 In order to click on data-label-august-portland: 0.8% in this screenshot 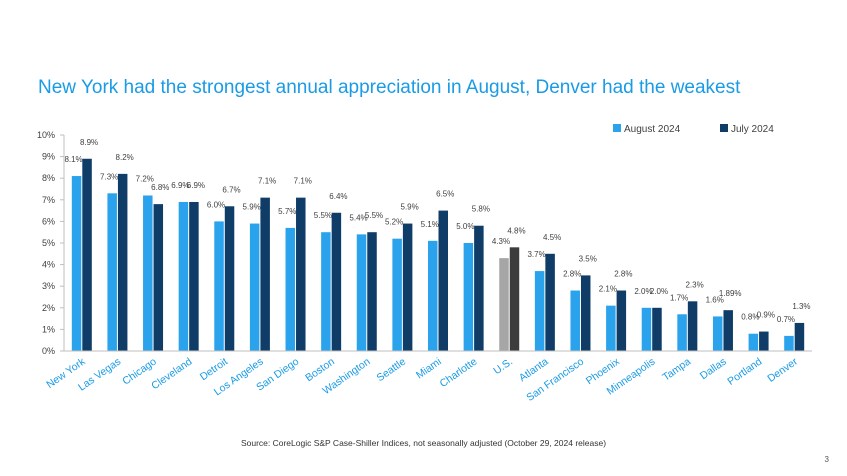, I will do `click(750, 317)`.